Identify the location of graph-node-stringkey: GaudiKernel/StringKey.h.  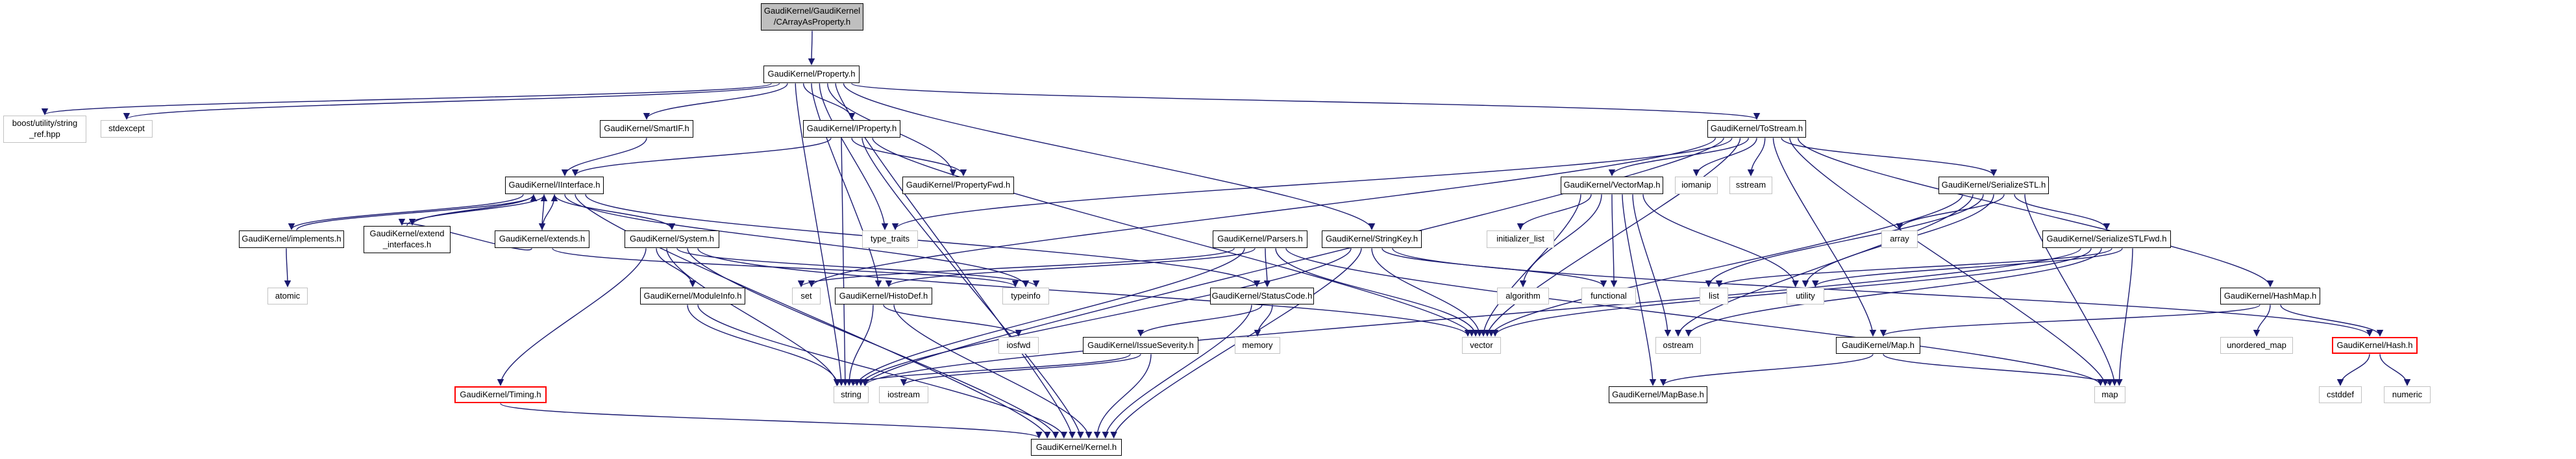
(1372, 239).